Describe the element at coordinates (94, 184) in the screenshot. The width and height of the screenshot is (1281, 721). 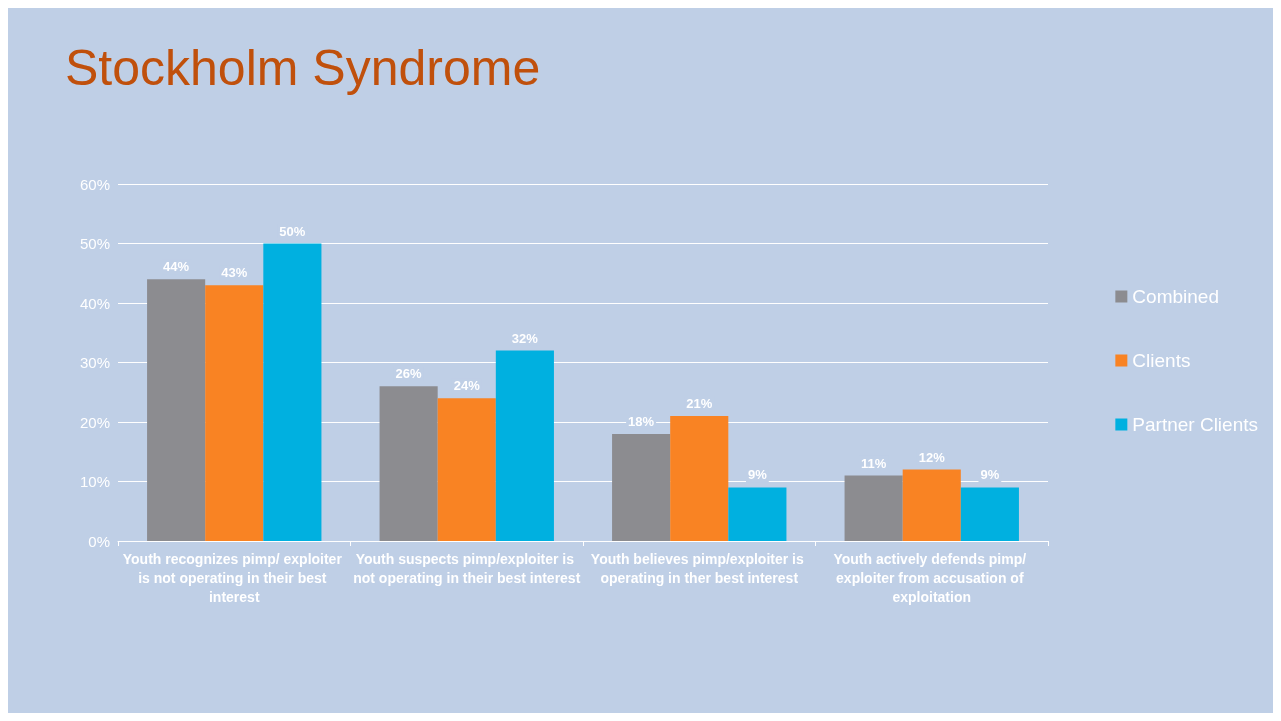
I see `y-tick-label: 60%` at that location.